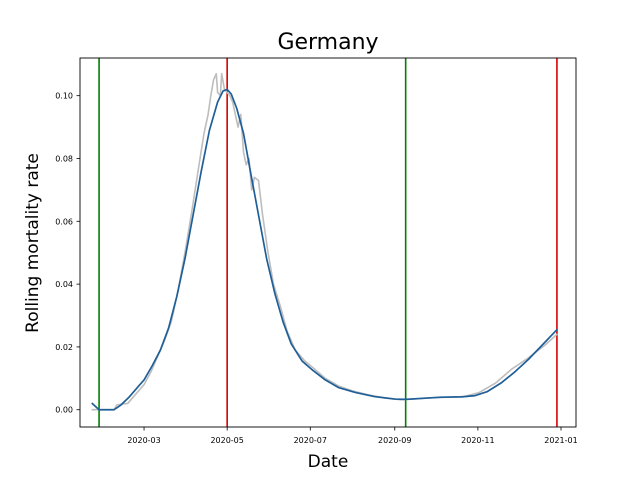  Describe the element at coordinates (226, 440) in the screenshot. I see `x-tick-label: 2020-05` at that location.